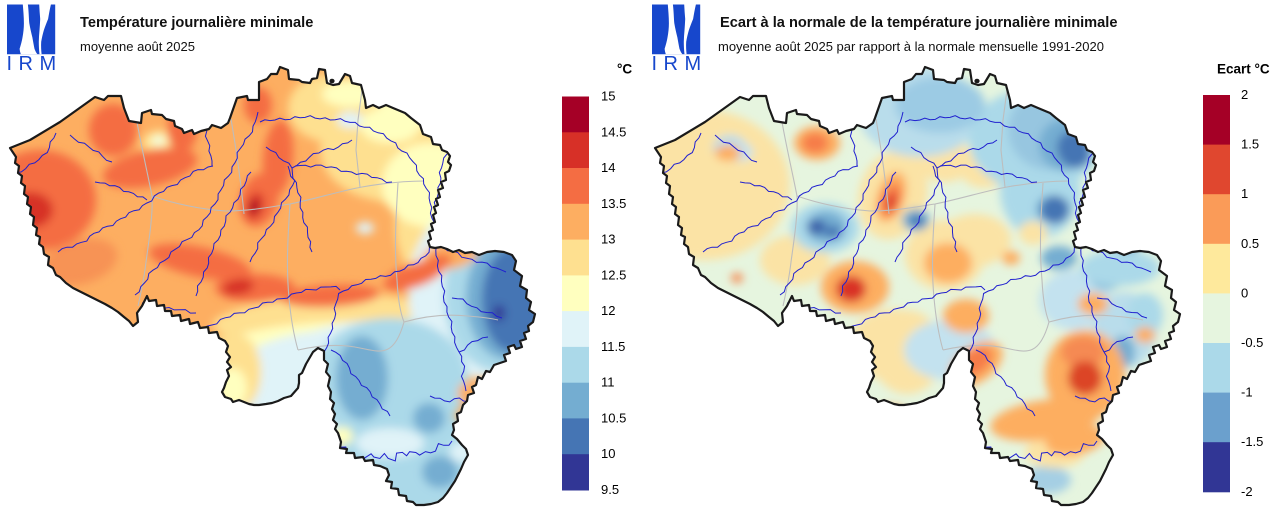 This screenshot has width=1280, height=507. I want to click on svg-text: °C, so click(624, 69).